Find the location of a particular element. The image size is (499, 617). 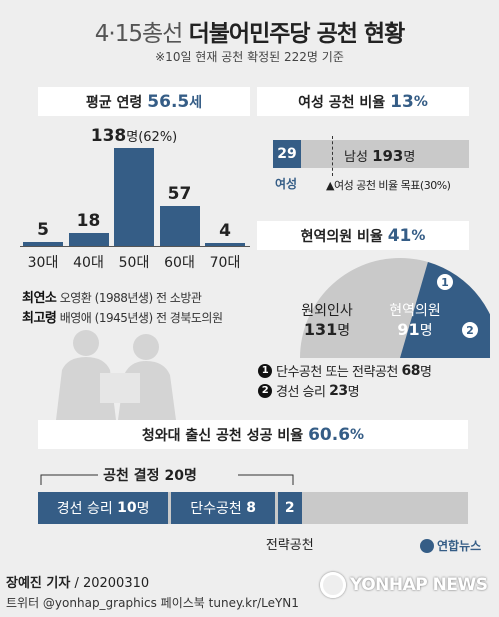

women-count: 29 is located at coordinates (287, 154).